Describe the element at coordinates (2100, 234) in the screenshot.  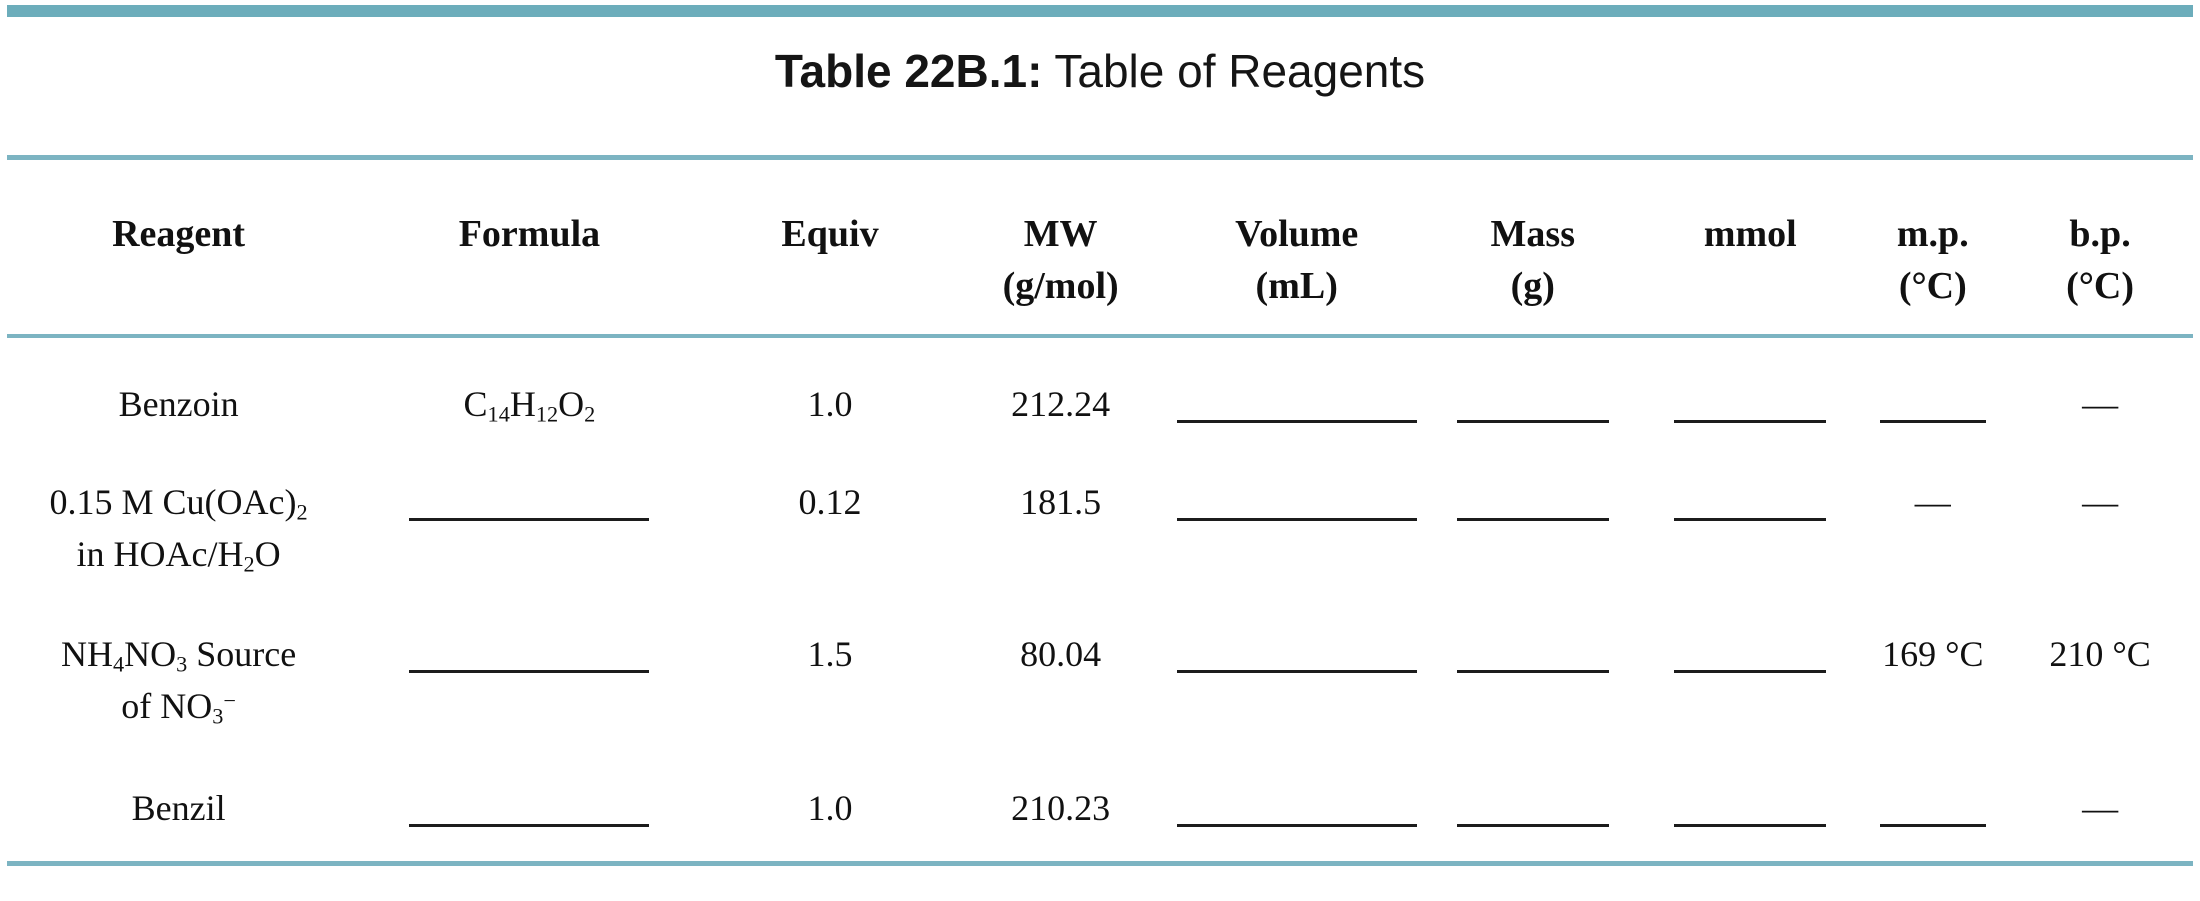
I see `column-header-label: b.p.` at that location.